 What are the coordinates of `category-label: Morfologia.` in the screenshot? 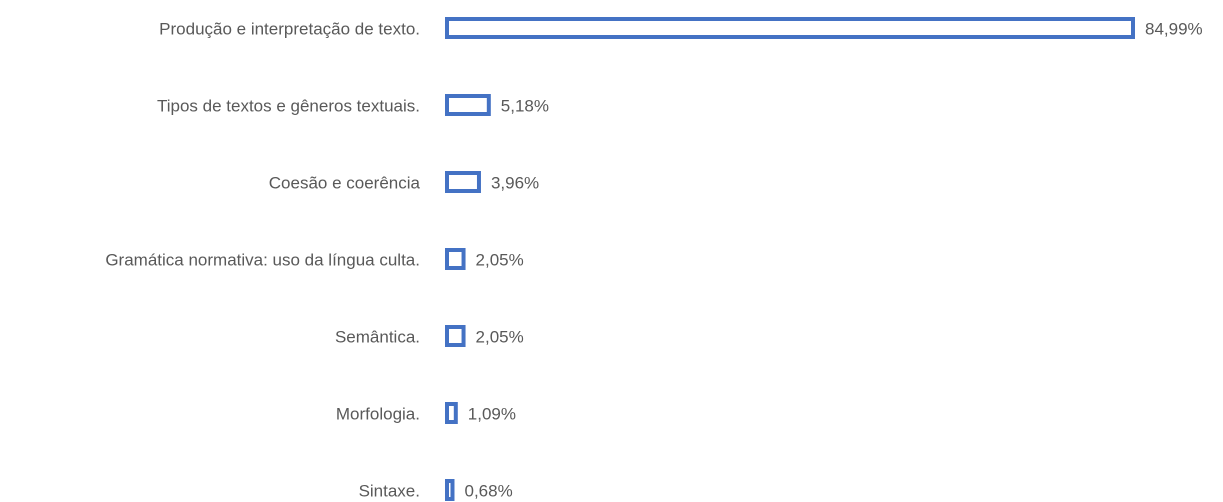 It's located at (378, 413).